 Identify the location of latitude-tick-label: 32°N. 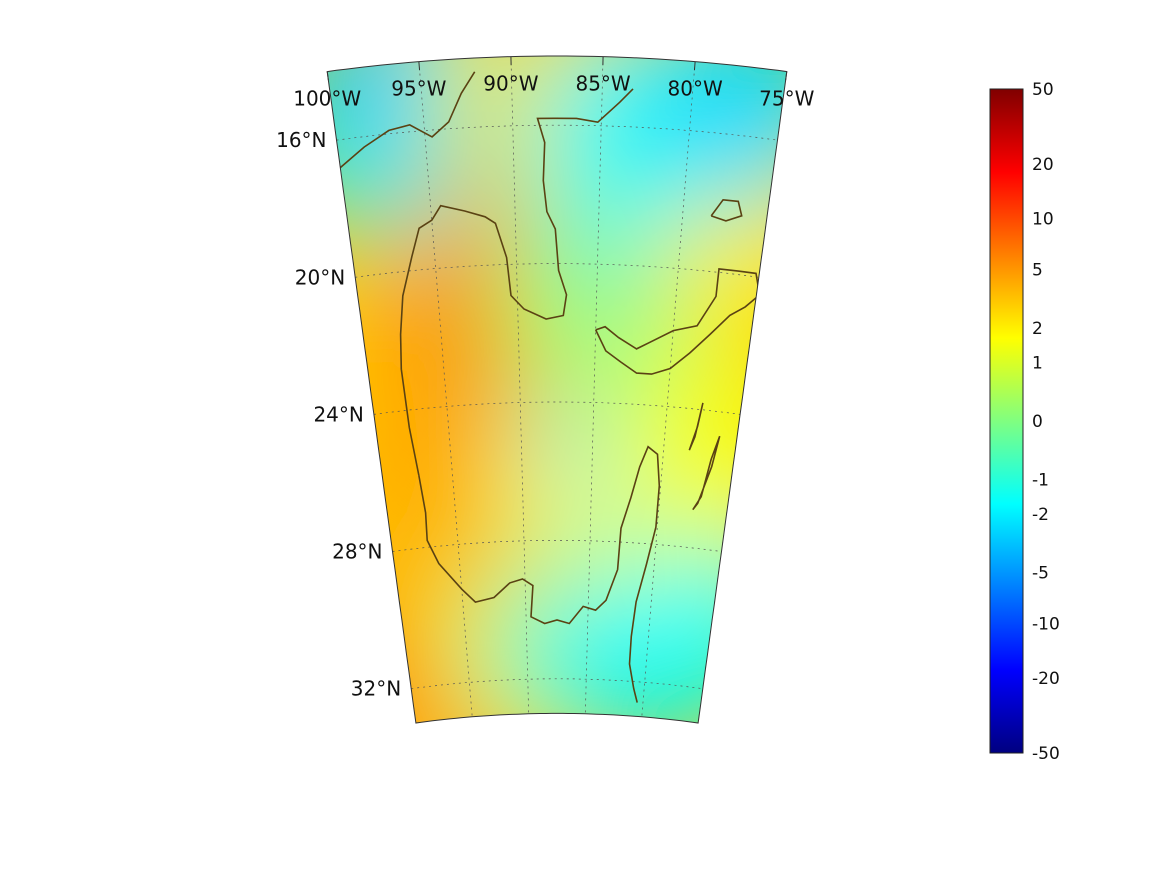
(376, 689).